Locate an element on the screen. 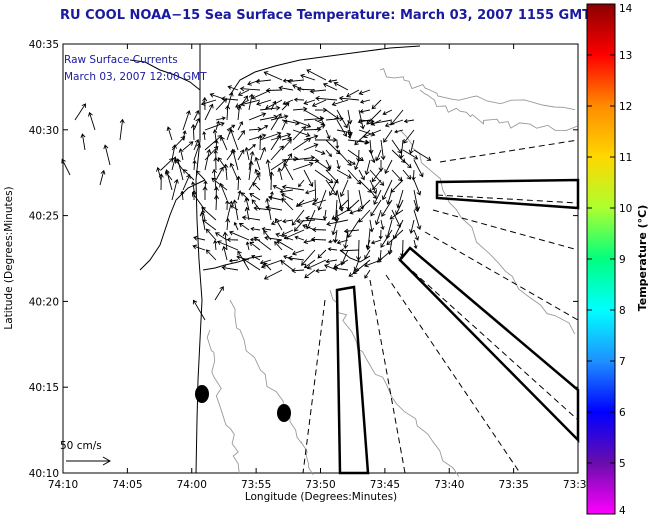  x-tick-label: 73:45 is located at coordinates (385, 485).